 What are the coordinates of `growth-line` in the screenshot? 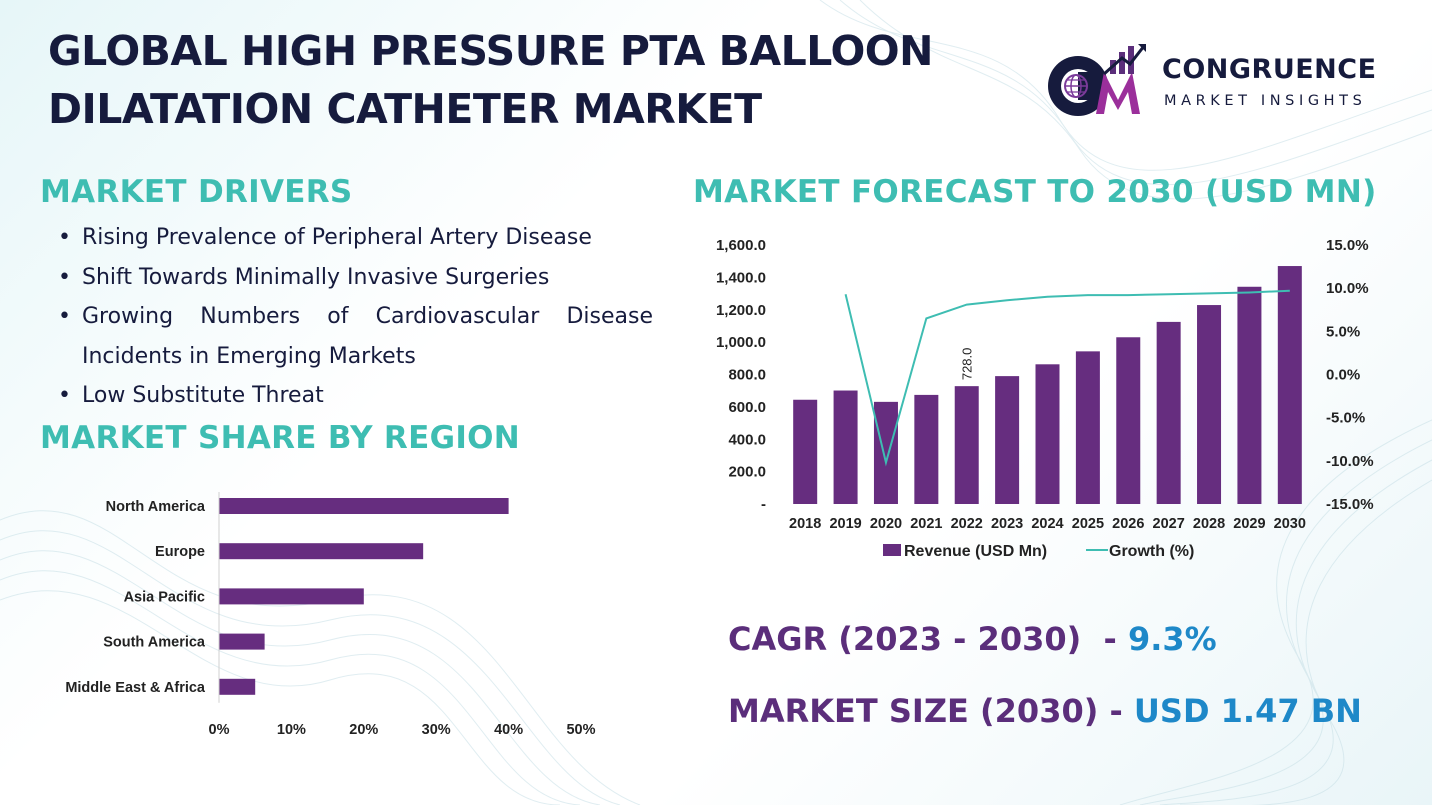 It's located at (1067, 378).